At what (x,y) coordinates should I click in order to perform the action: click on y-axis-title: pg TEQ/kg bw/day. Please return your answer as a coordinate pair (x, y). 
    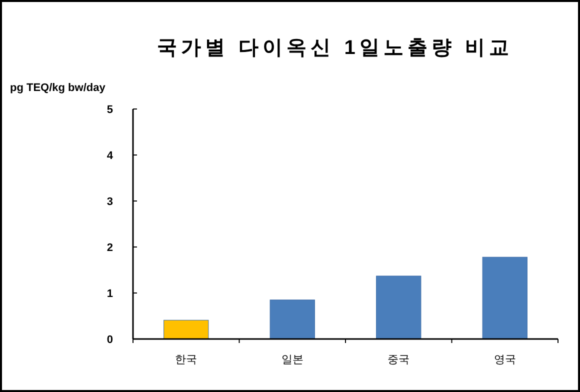
    Looking at the image, I should click on (58, 88).